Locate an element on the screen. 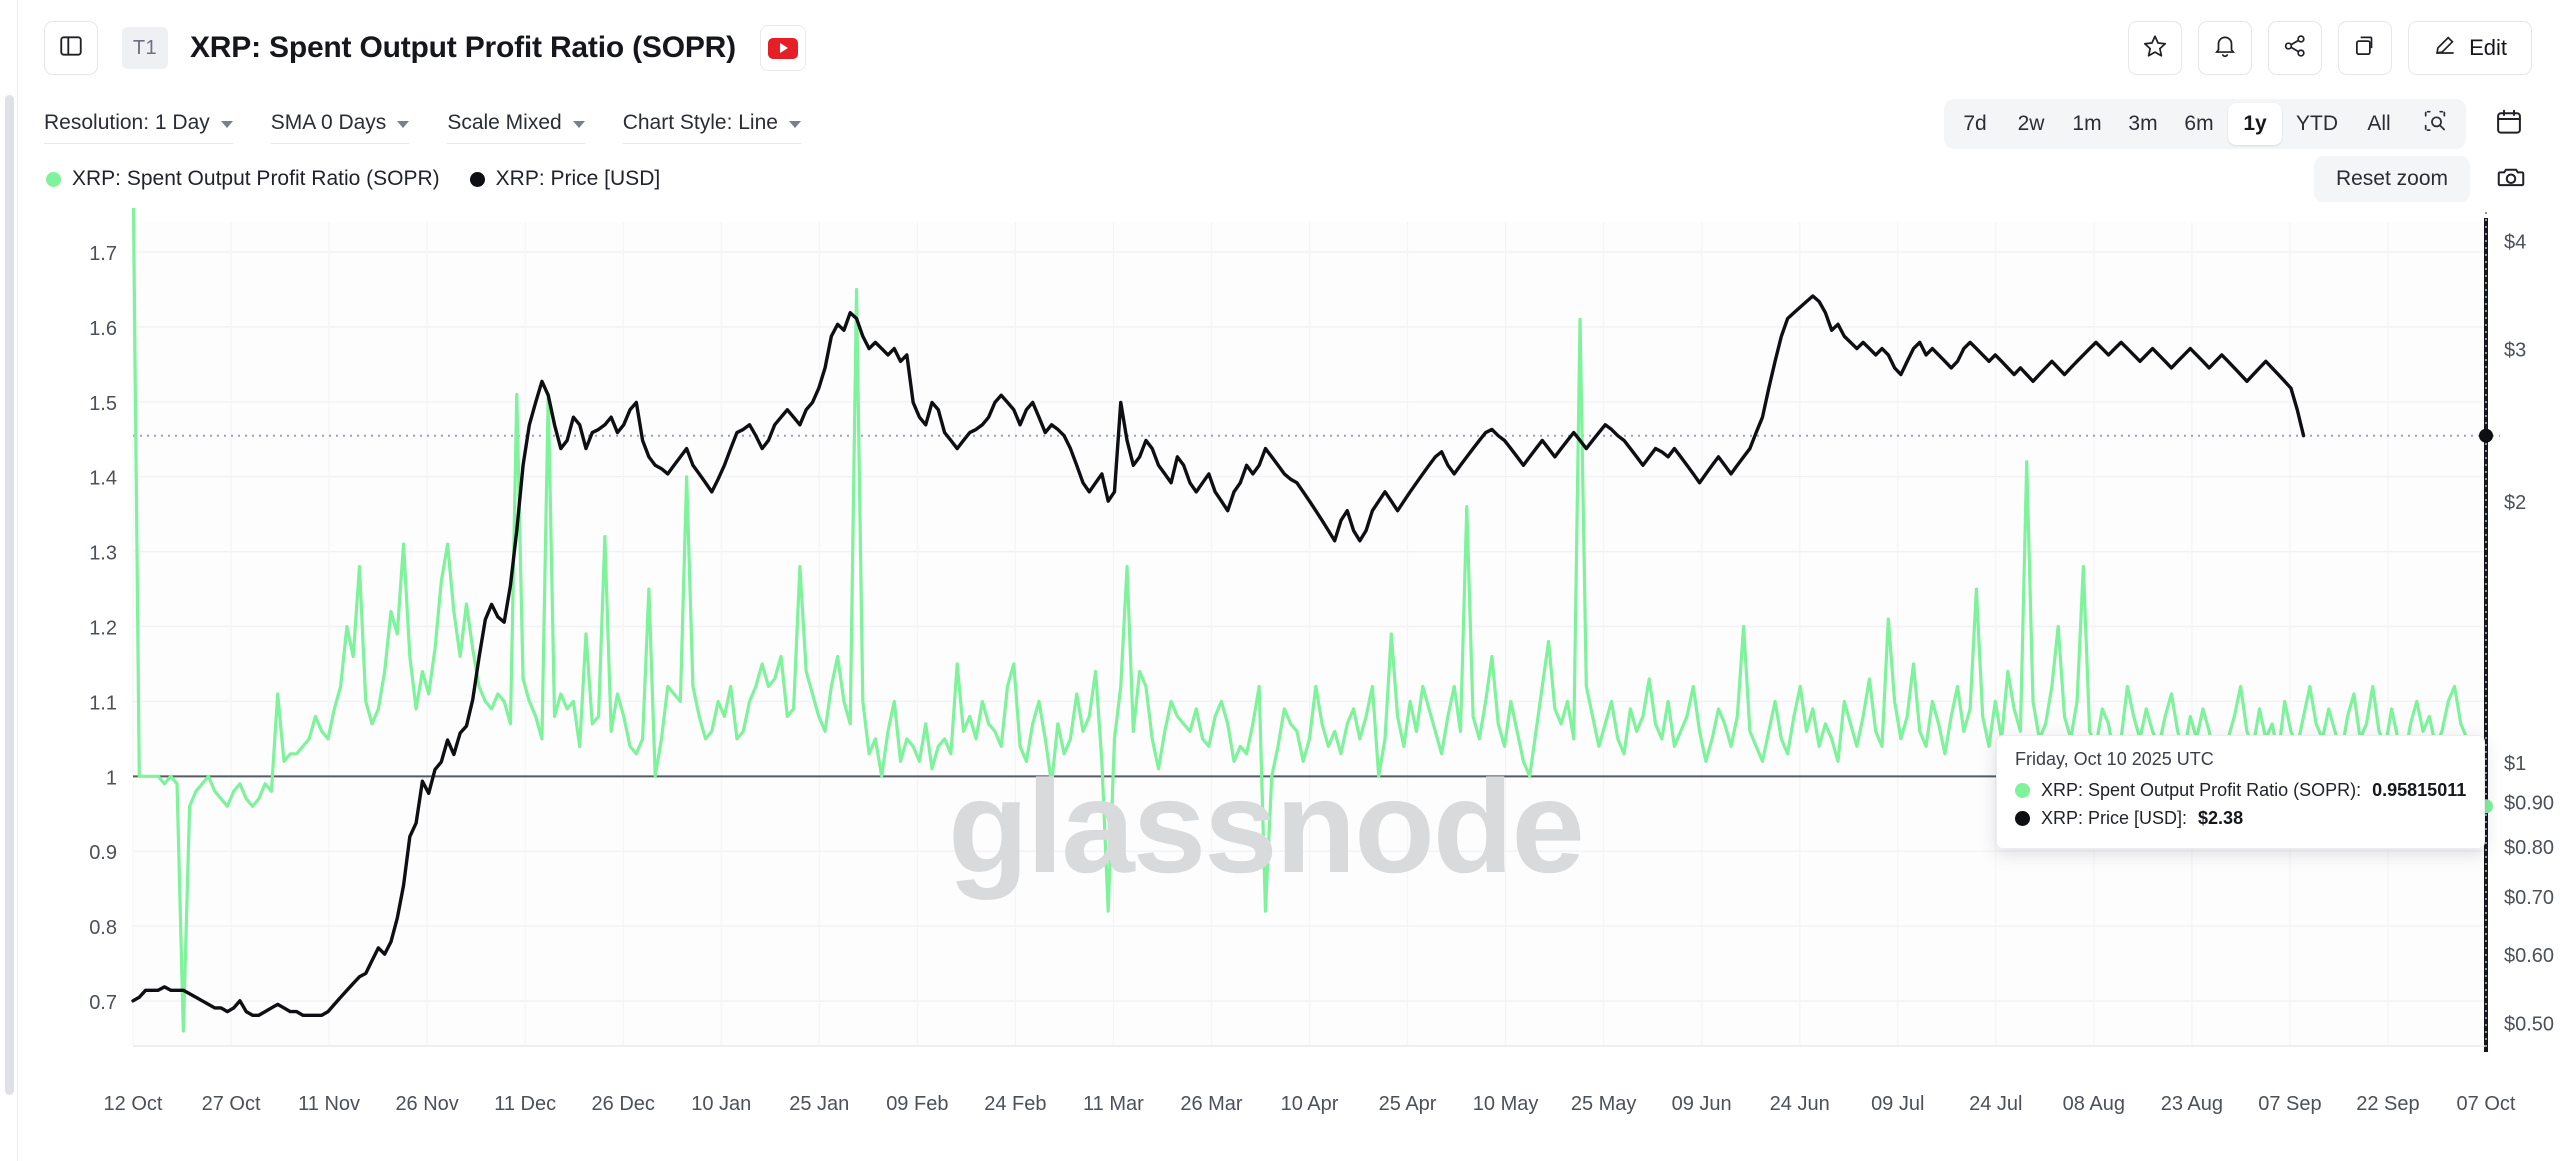 This screenshot has height=1161, width=2560. range-button-ytd: YTD is located at coordinates (2317, 124).